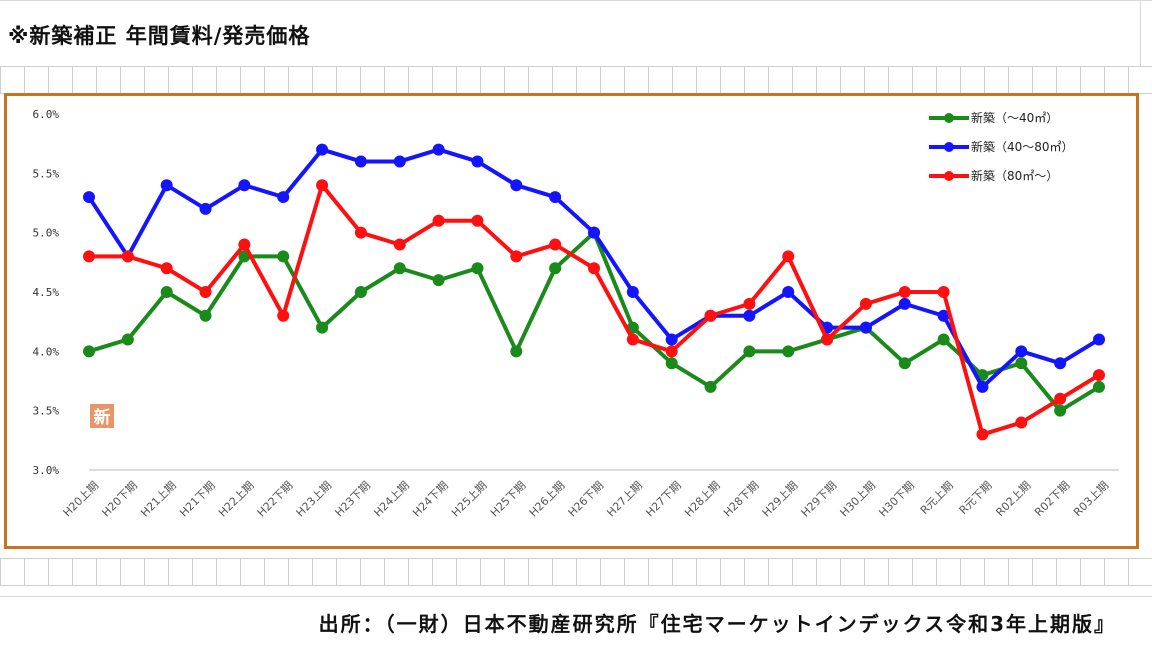 This screenshot has width=1152, height=648. What do you see at coordinates (1091, 499) in the screenshot?
I see `x-tick-label: R03上期` at bounding box center [1091, 499].